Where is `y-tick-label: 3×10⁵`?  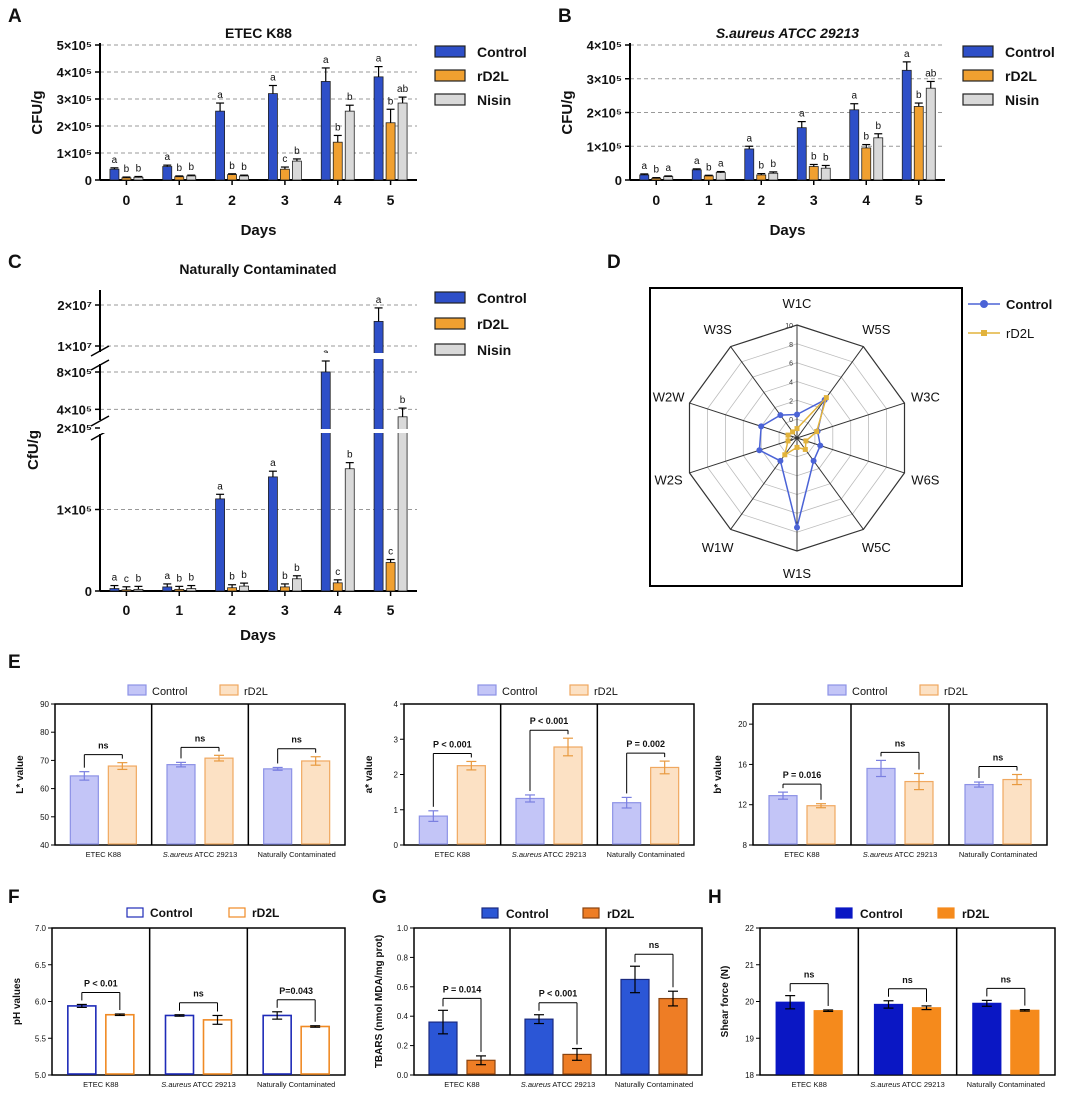 y-tick-label: 3×10⁵ is located at coordinates (604, 79).